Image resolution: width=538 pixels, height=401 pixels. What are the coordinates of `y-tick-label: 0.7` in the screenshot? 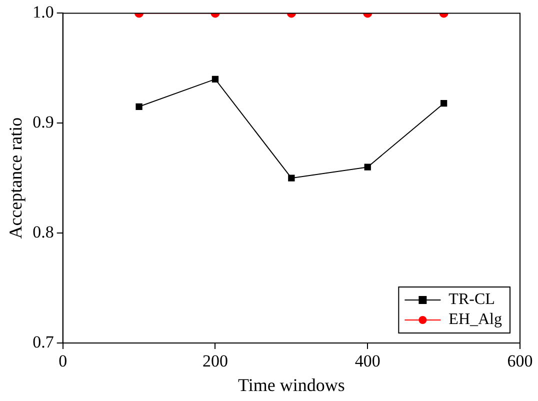 It's located at (43, 342).